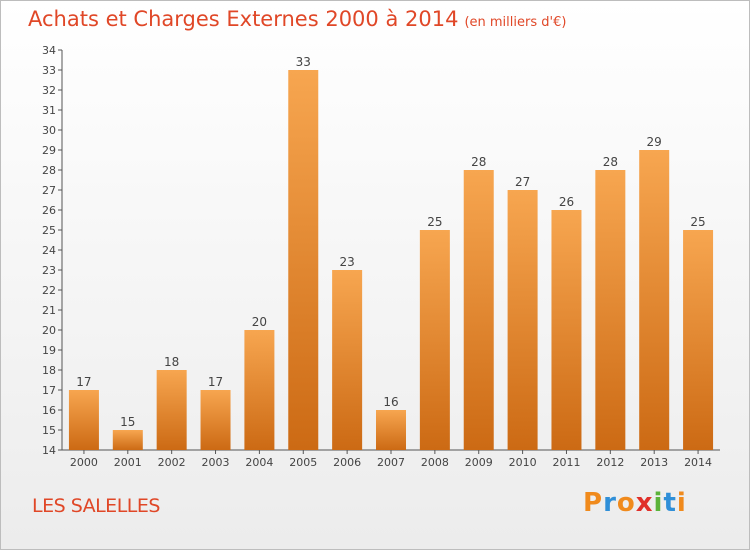  I want to click on bar-2014, so click(698, 340).